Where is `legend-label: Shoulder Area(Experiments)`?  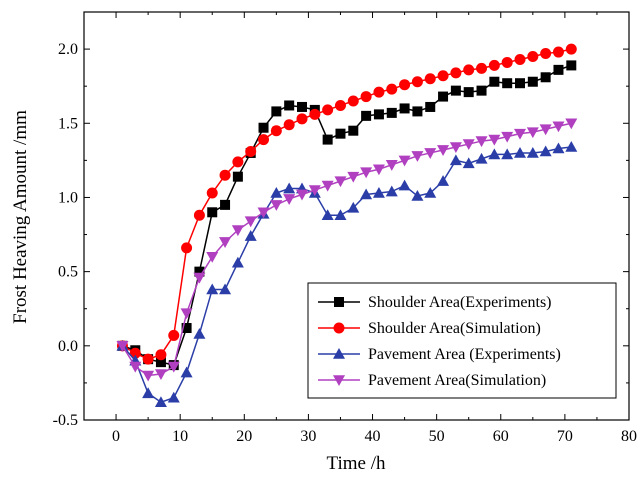
legend-label: Shoulder Area(Experiments) is located at coordinates (460, 302).